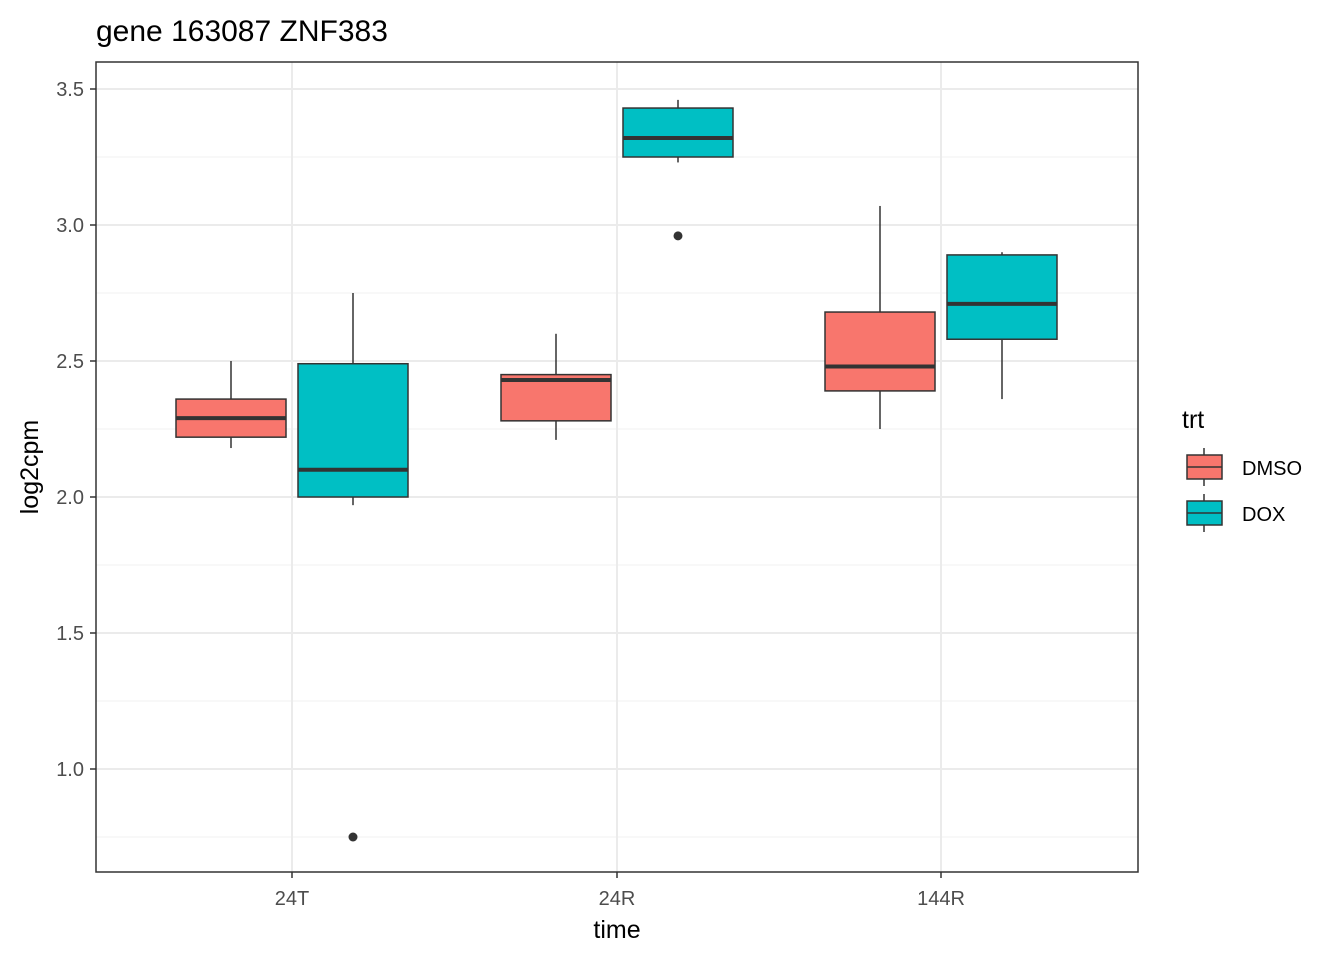 Image resolution: width=1344 pixels, height=960 pixels. Describe the element at coordinates (76, 430) in the screenshot. I see `y-axis: 1.0 1.5 2.0 2.5 3.0 3.5` at that location.